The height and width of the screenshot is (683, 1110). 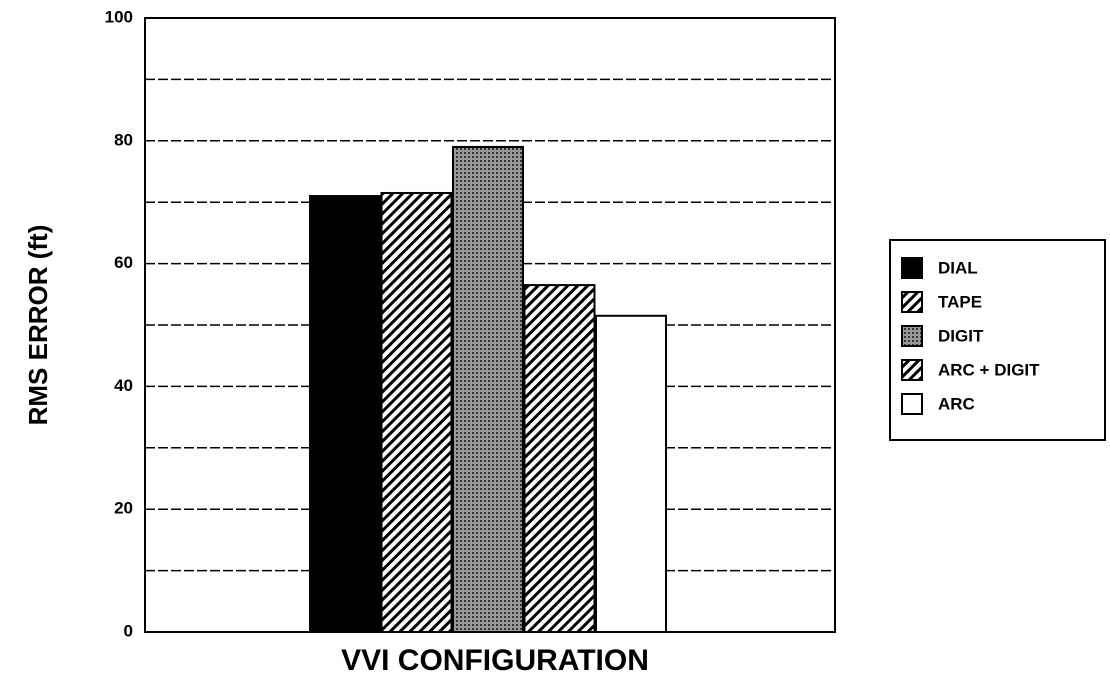 I want to click on y-tick-label: 80, so click(x=123, y=139).